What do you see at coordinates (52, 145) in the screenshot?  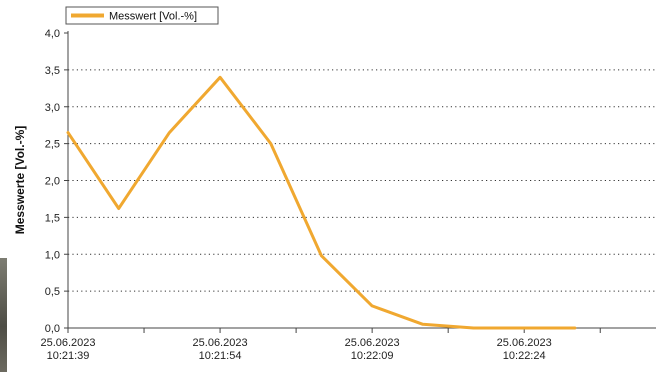 I see `y-tick-label: 2,5` at bounding box center [52, 145].